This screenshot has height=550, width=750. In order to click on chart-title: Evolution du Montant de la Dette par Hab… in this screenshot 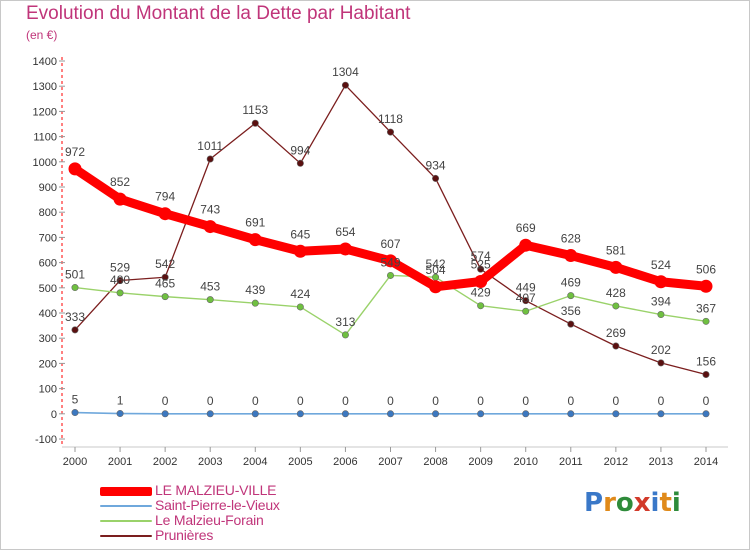, I will do `click(218, 13)`.